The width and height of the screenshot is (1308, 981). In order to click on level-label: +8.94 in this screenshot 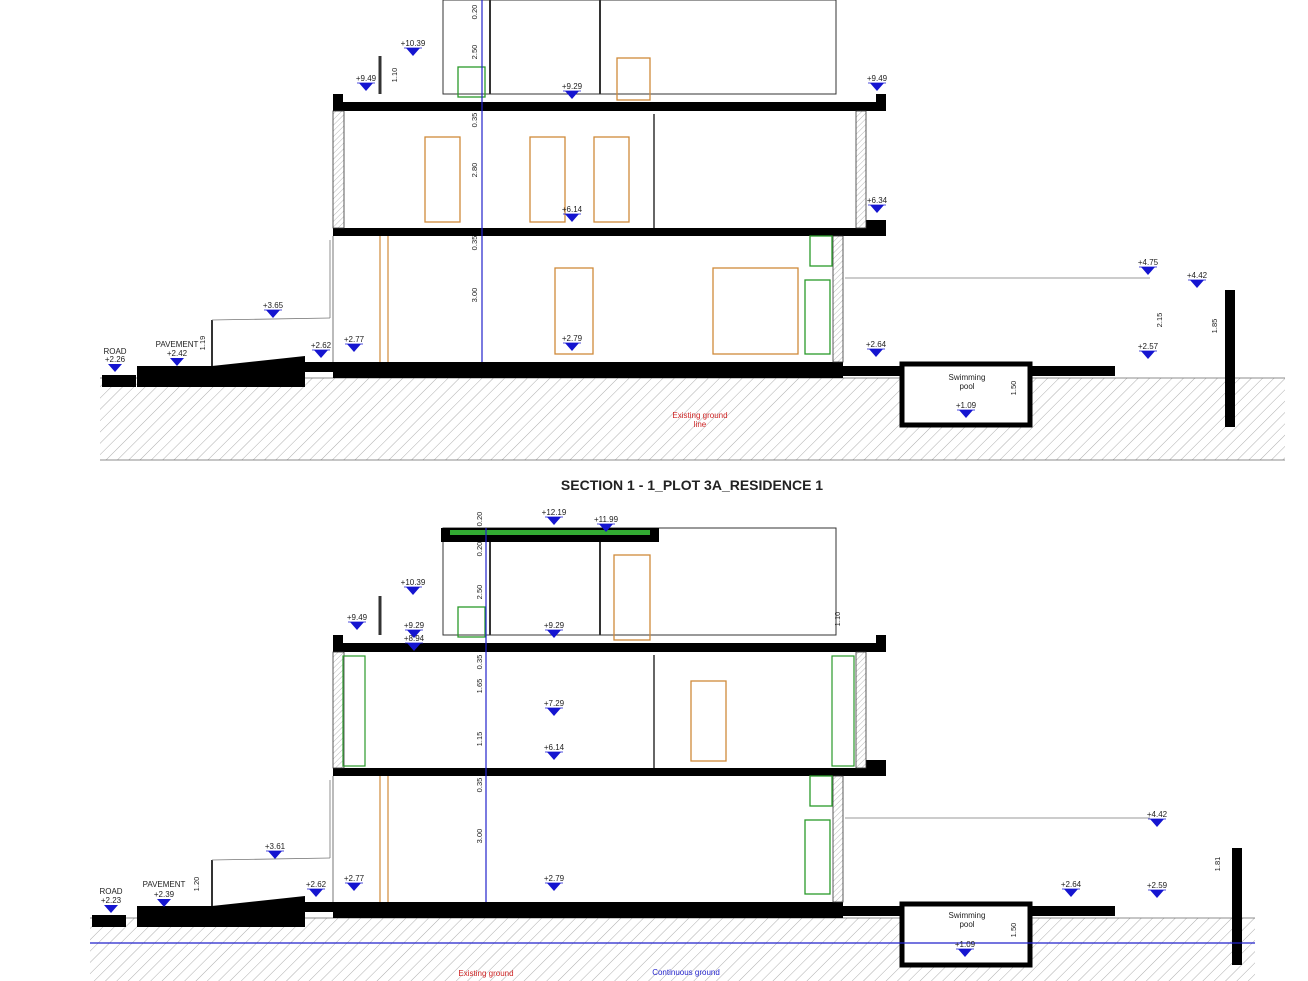, I will do `click(414, 638)`.